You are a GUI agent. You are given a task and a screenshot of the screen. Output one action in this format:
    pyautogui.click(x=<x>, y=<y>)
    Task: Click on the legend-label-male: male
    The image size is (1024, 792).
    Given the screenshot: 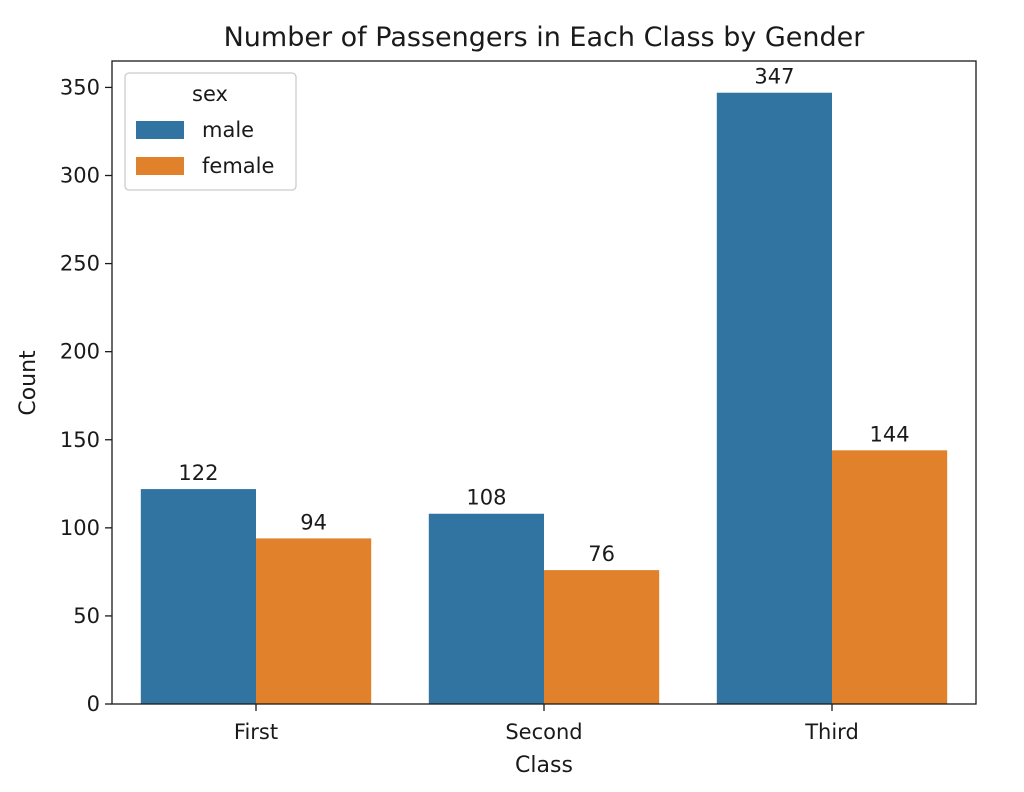 What is the action you would take?
    pyautogui.click(x=228, y=130)
    